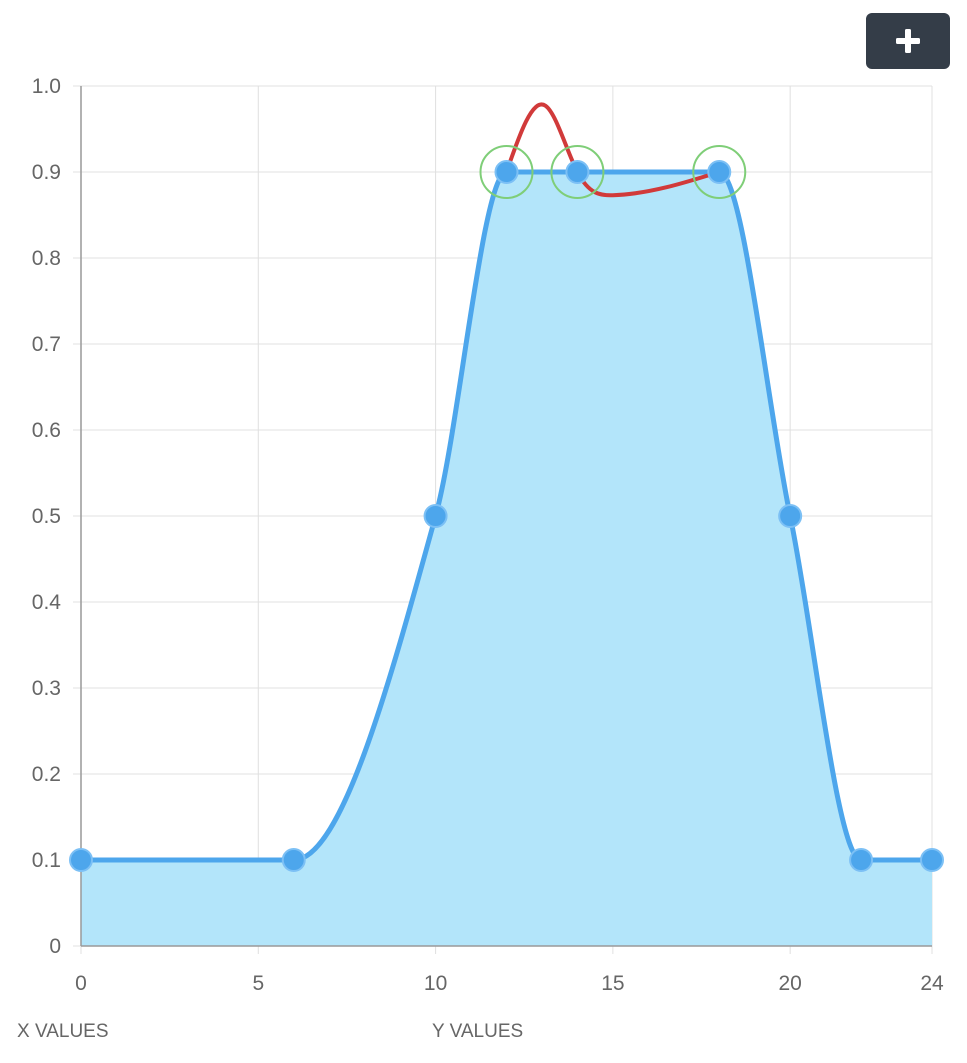 The height and width of the screenshot is (1063, 967). I want to click on y-tick-label: 0.6, so click(46, 430).